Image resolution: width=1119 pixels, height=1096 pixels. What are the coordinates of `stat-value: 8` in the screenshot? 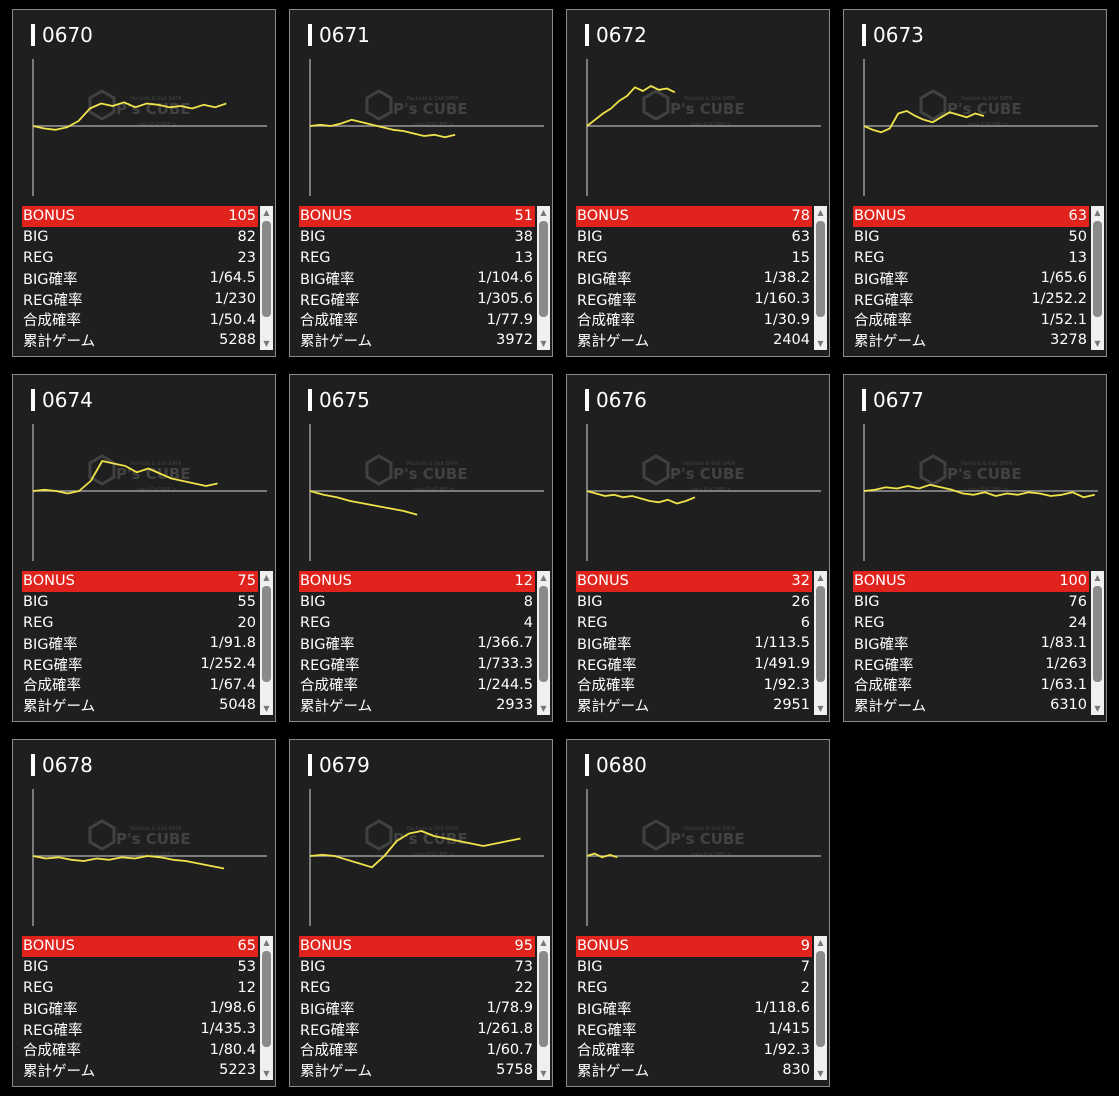 It's located at (528, 602).